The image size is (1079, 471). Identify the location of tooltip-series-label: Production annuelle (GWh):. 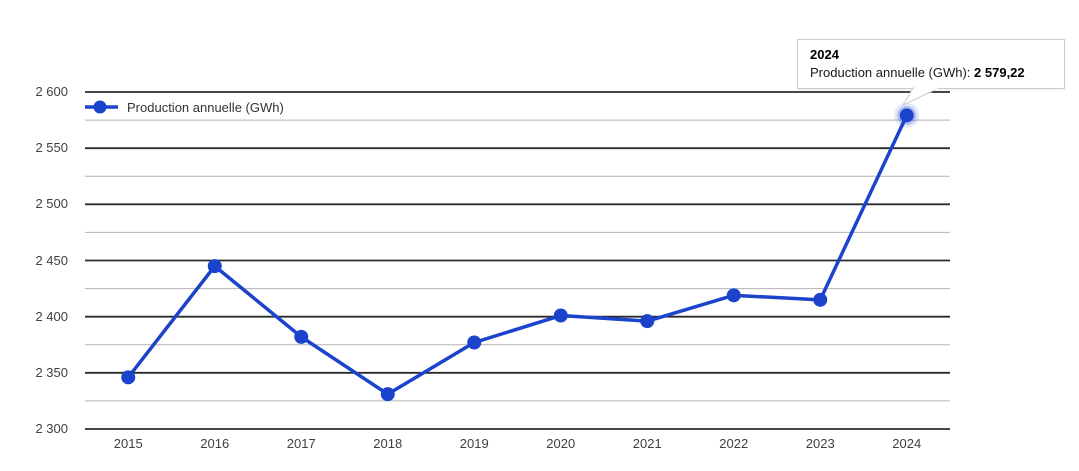
(892, 72).